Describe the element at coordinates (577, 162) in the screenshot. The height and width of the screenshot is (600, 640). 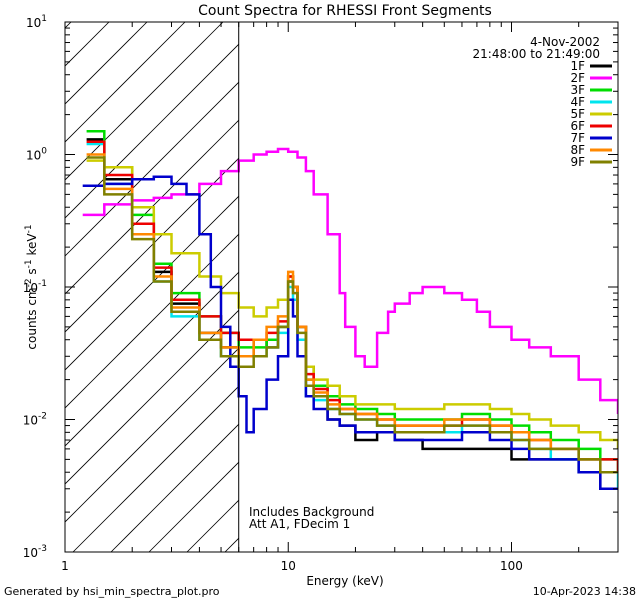
I see `legend-label: 9F` at that location.